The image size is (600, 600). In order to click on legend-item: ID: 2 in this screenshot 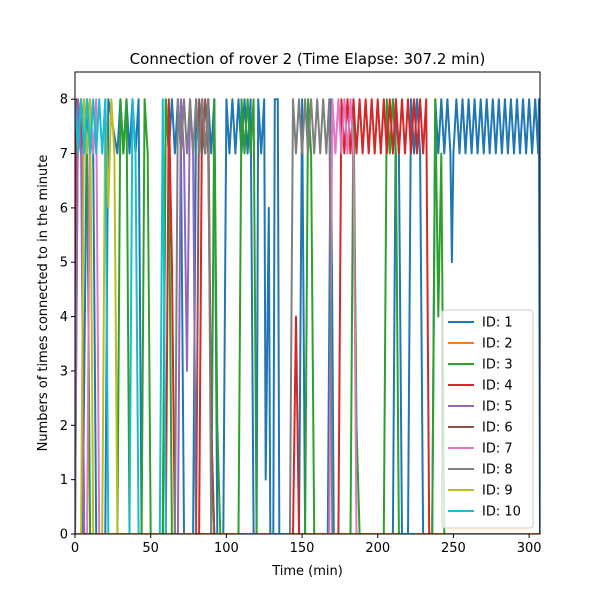, I will do `click(480, 344)`.